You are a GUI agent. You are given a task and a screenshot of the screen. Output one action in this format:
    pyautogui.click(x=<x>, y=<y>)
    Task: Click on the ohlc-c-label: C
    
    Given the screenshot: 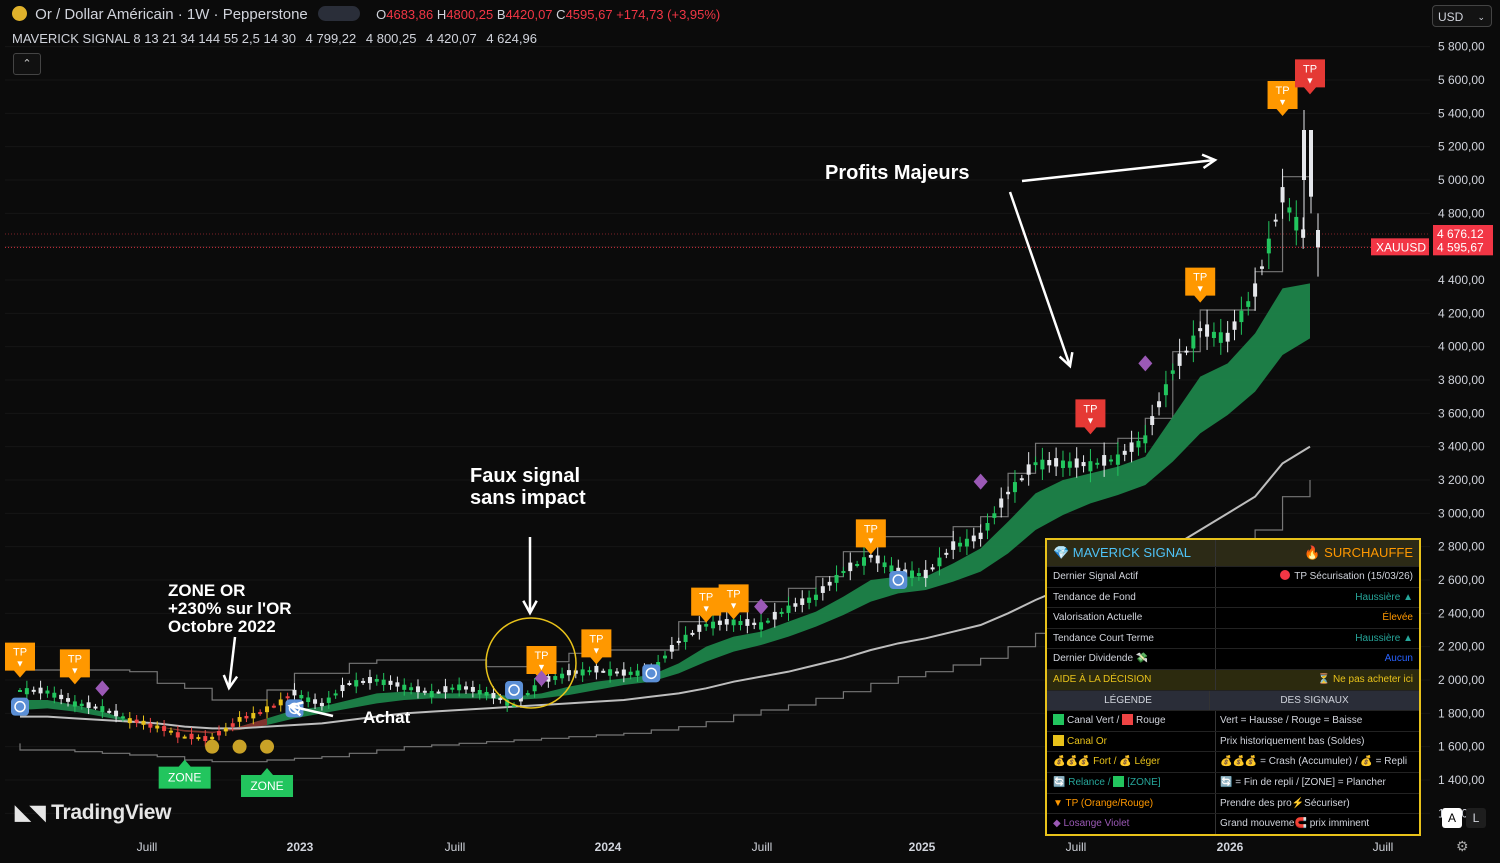 What is the action you would take?
    pyautogui.click(x=561, y=14)
    